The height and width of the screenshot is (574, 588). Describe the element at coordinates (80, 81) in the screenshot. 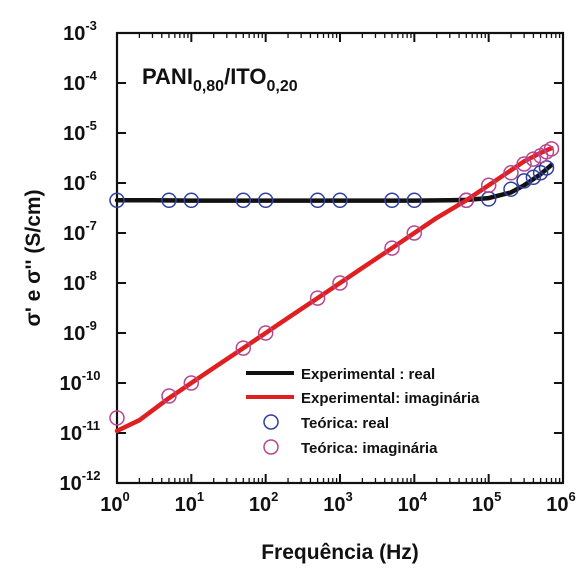

I see `y-tick-label: 10⁻⁴` at that location.